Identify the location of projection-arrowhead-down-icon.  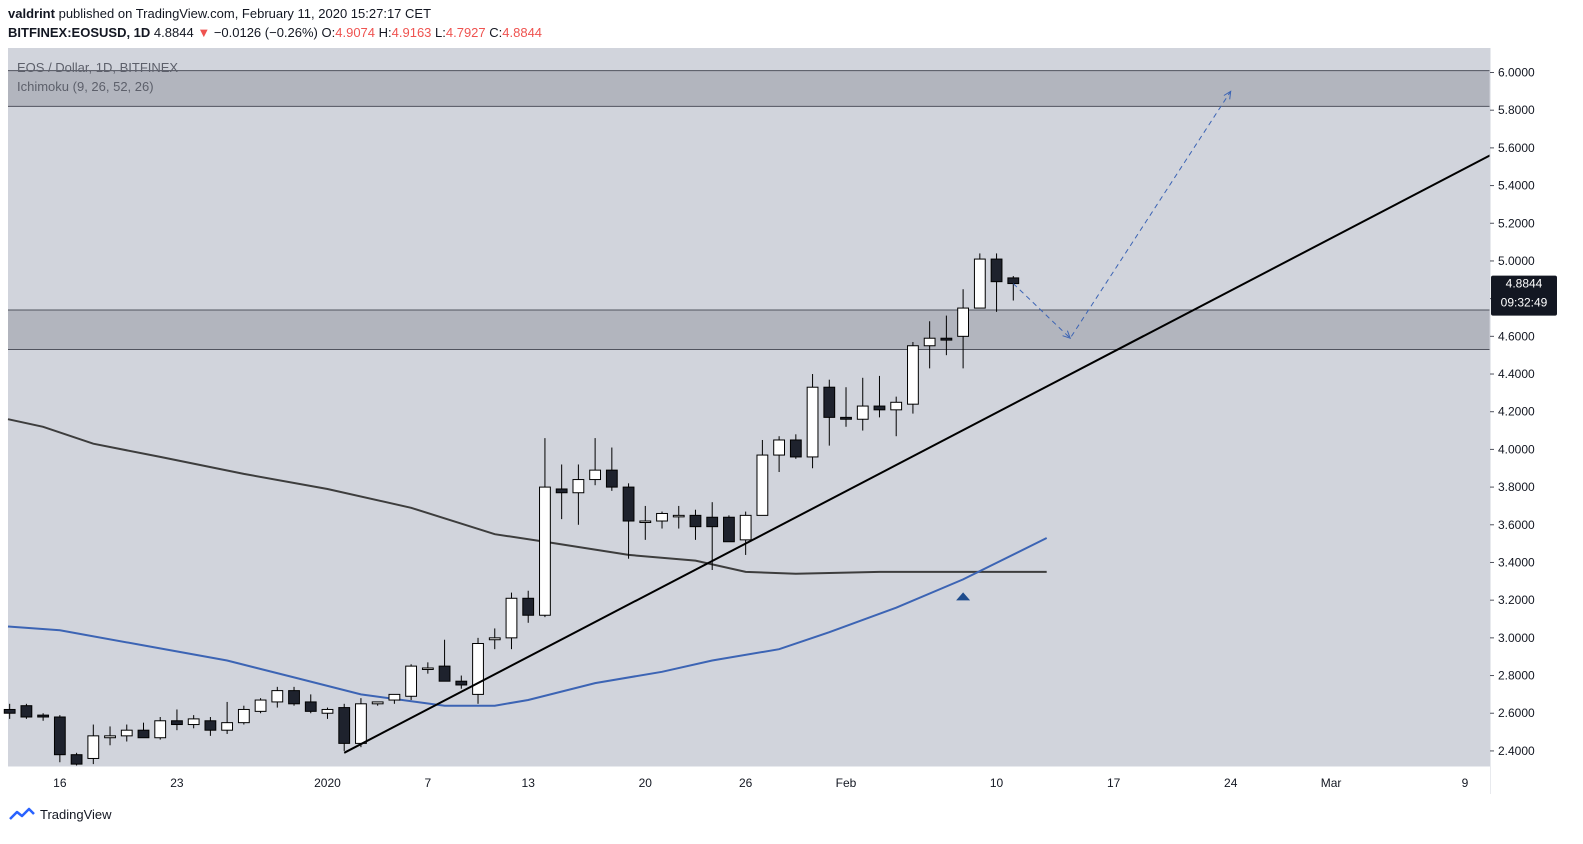
(1067, 335).